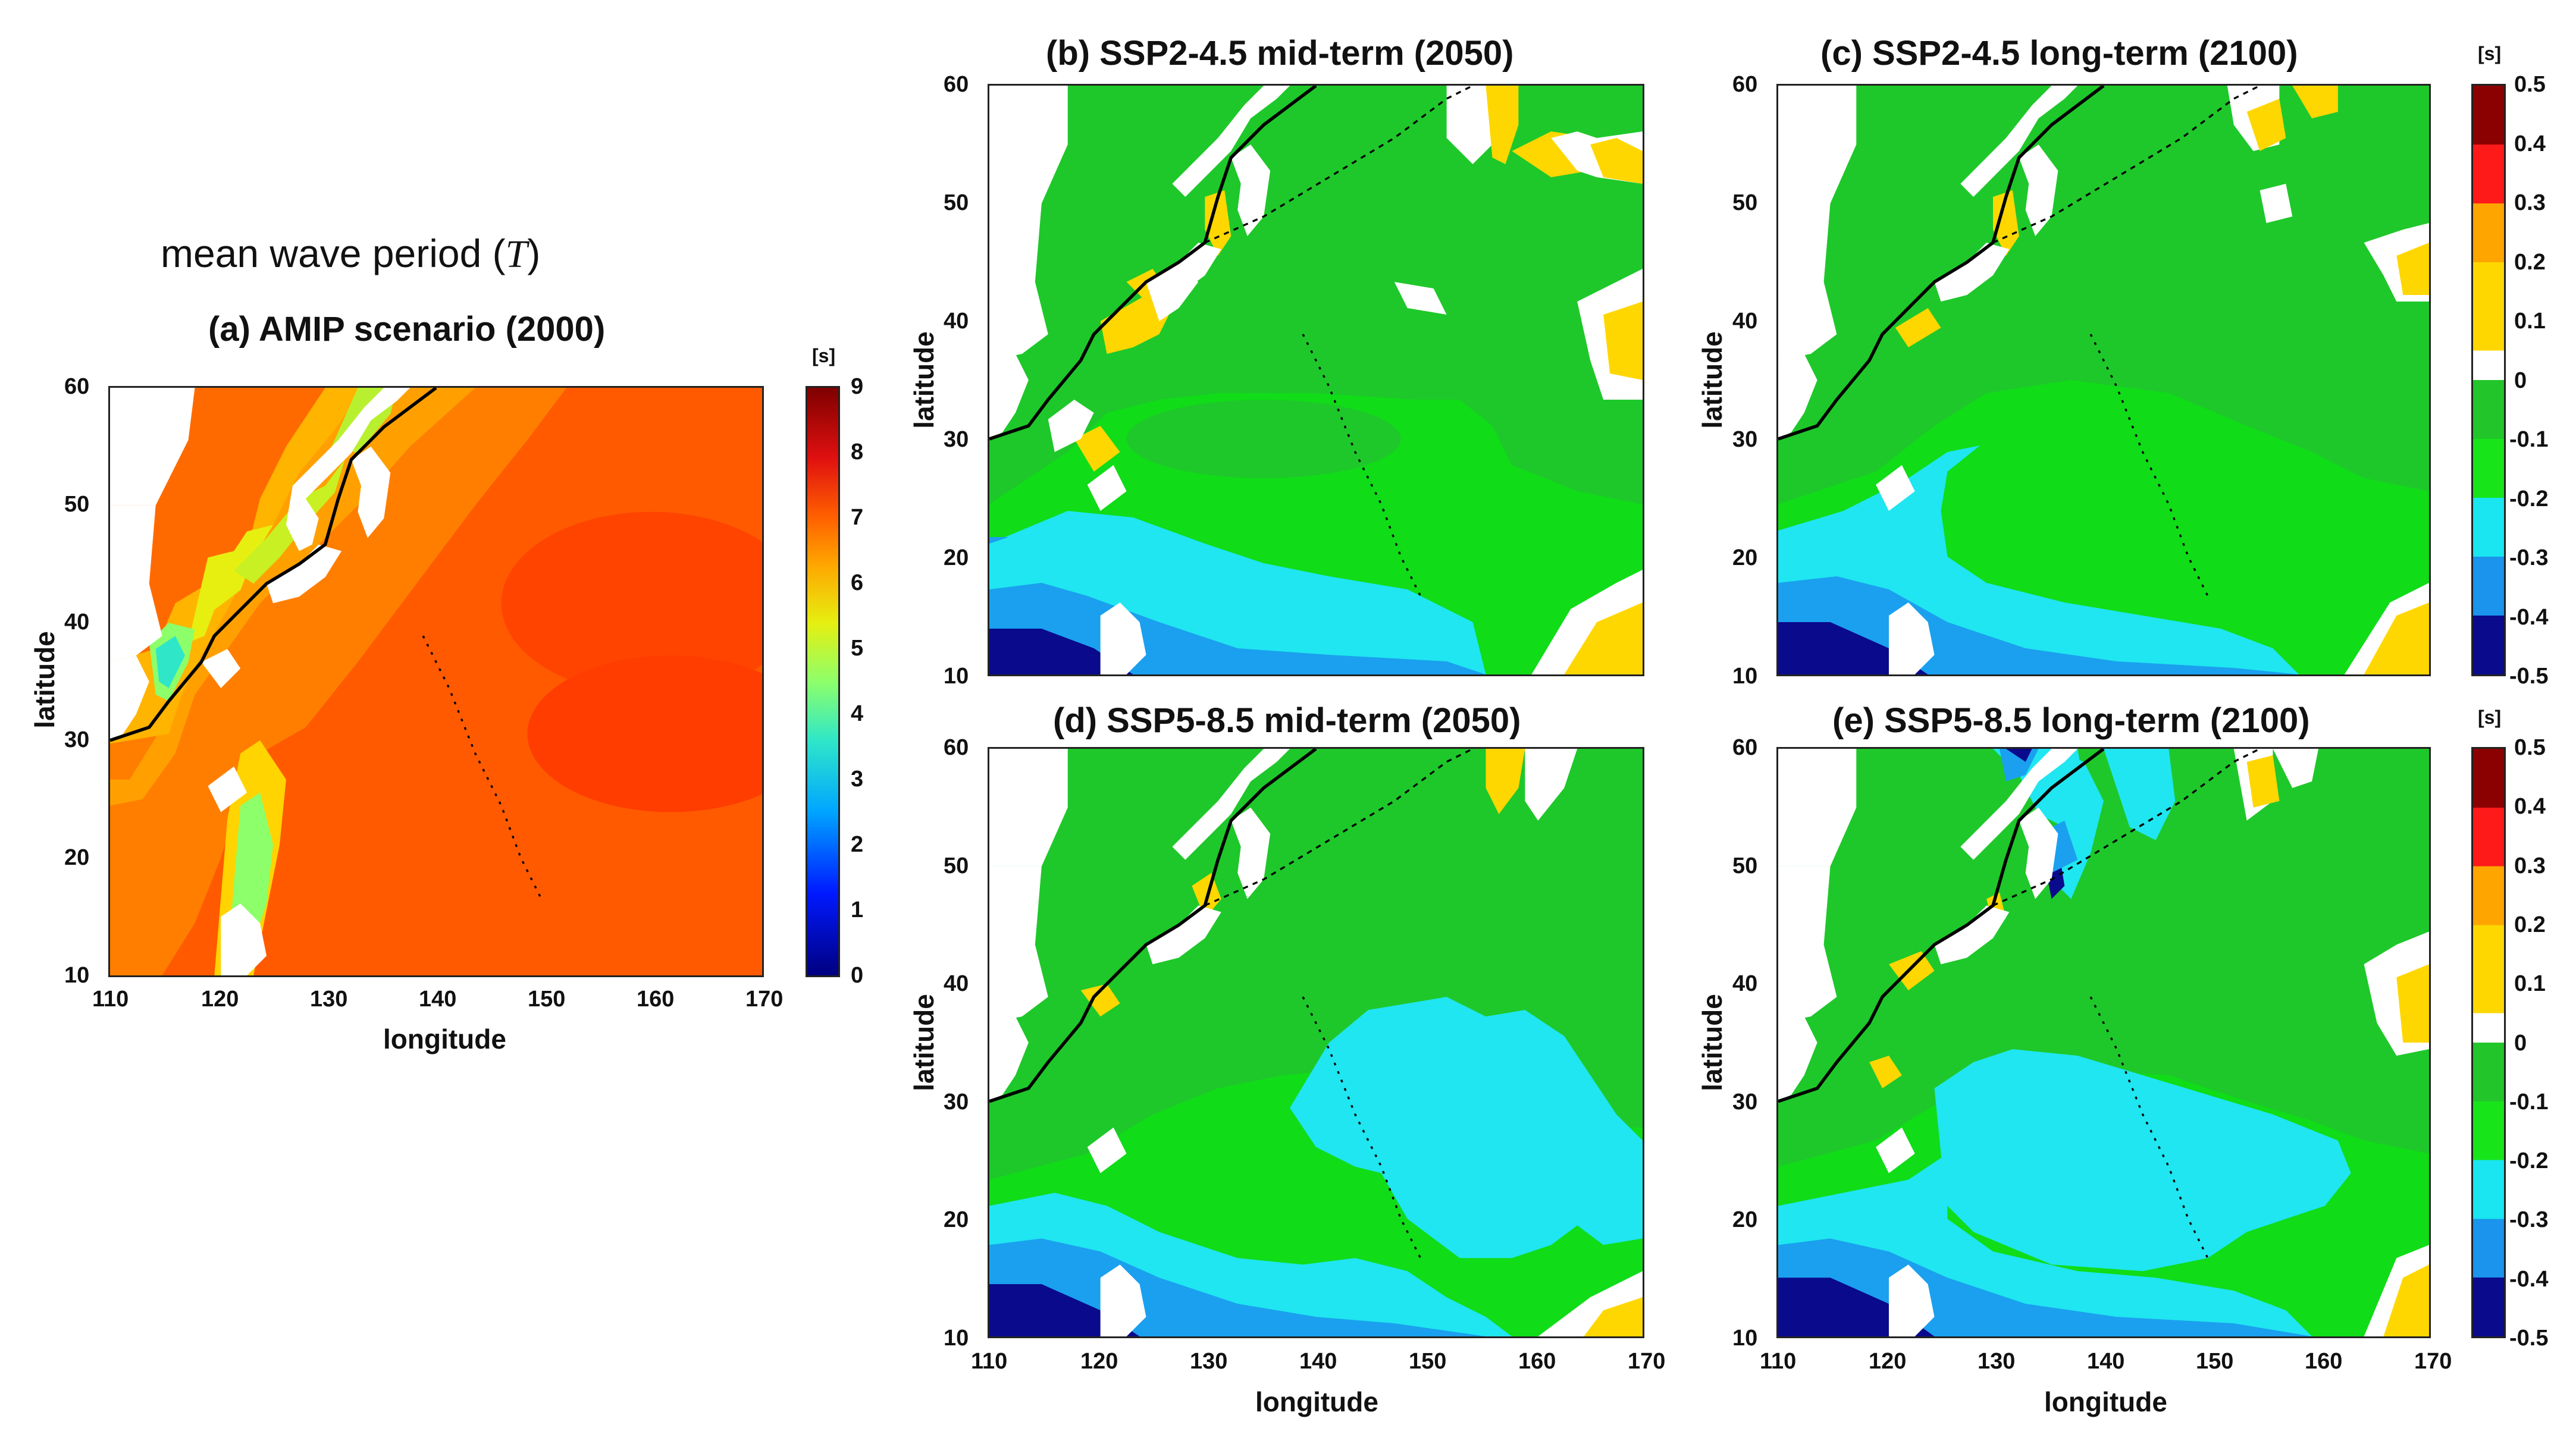 This screenshot has height=1450, width=2576. I want to click on panel-d-lat-tick: 60, so click(957, 747).